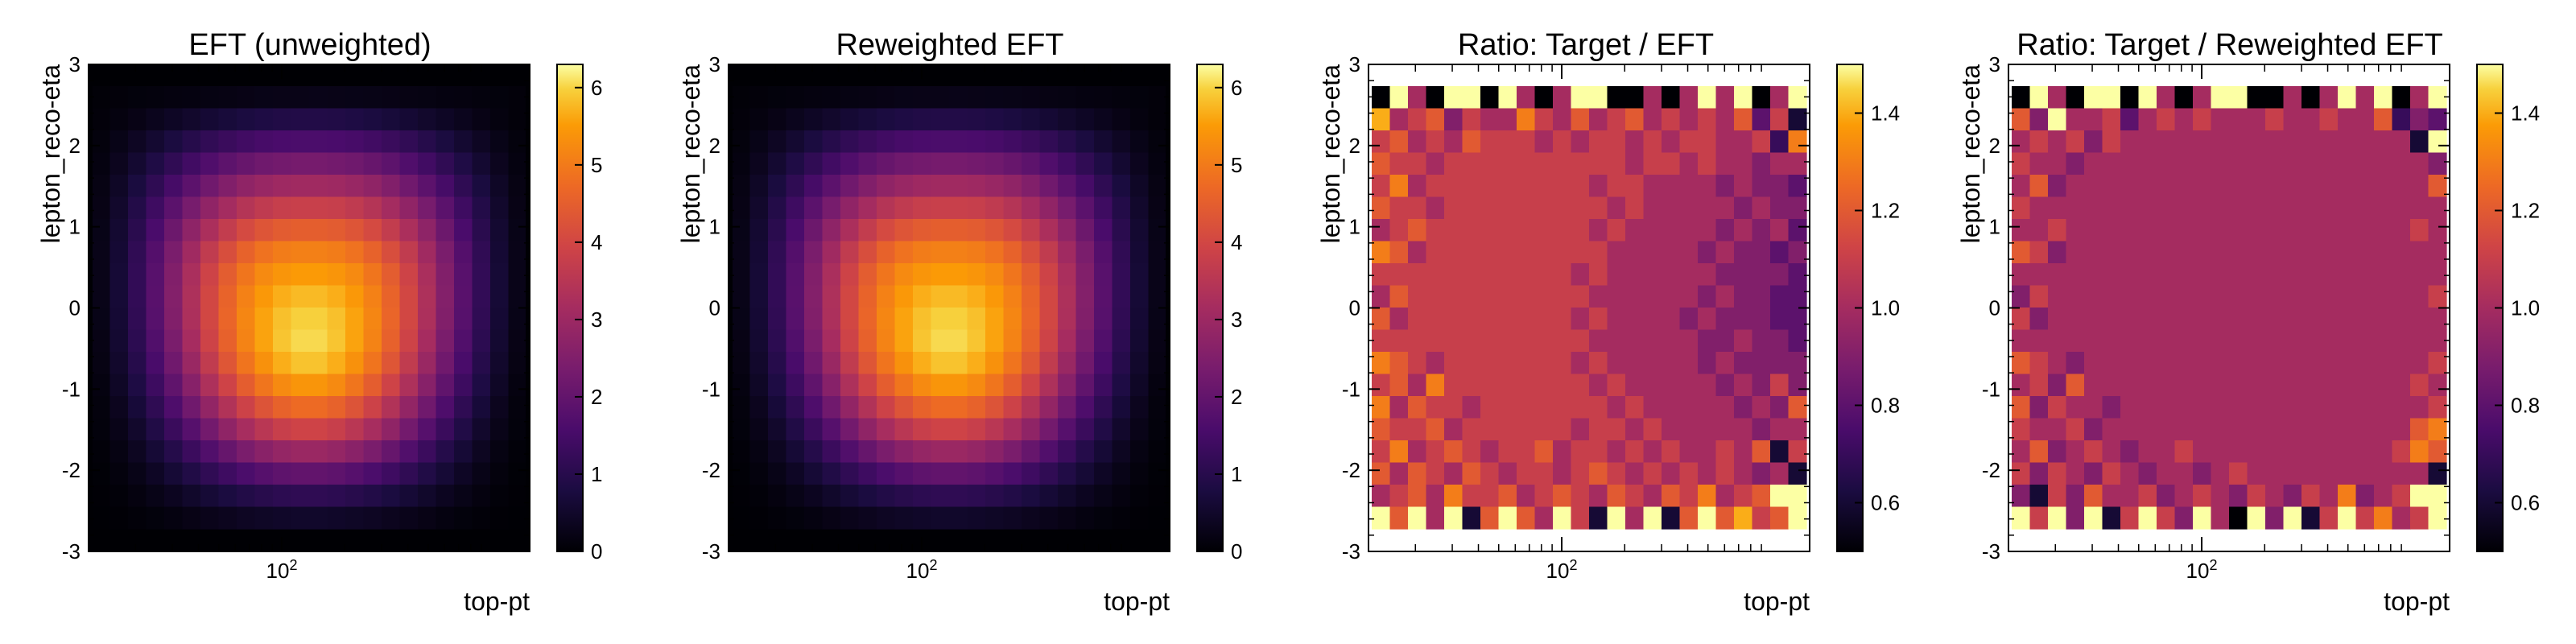 This screenshot has height=644, width=2576. Describe the element at coordinates (1236, 242) in the screenshot. I see `colorbar-tick-label: 4` at that location.